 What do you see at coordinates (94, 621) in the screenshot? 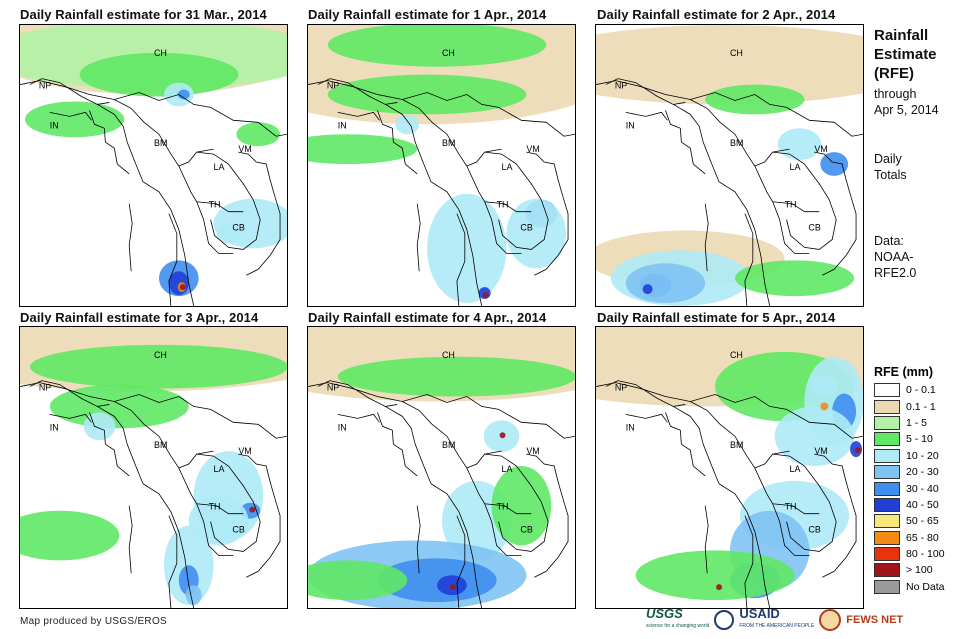
I see `map-credit: Map produced by USGS/EROS` at bounding box center [94, 621].